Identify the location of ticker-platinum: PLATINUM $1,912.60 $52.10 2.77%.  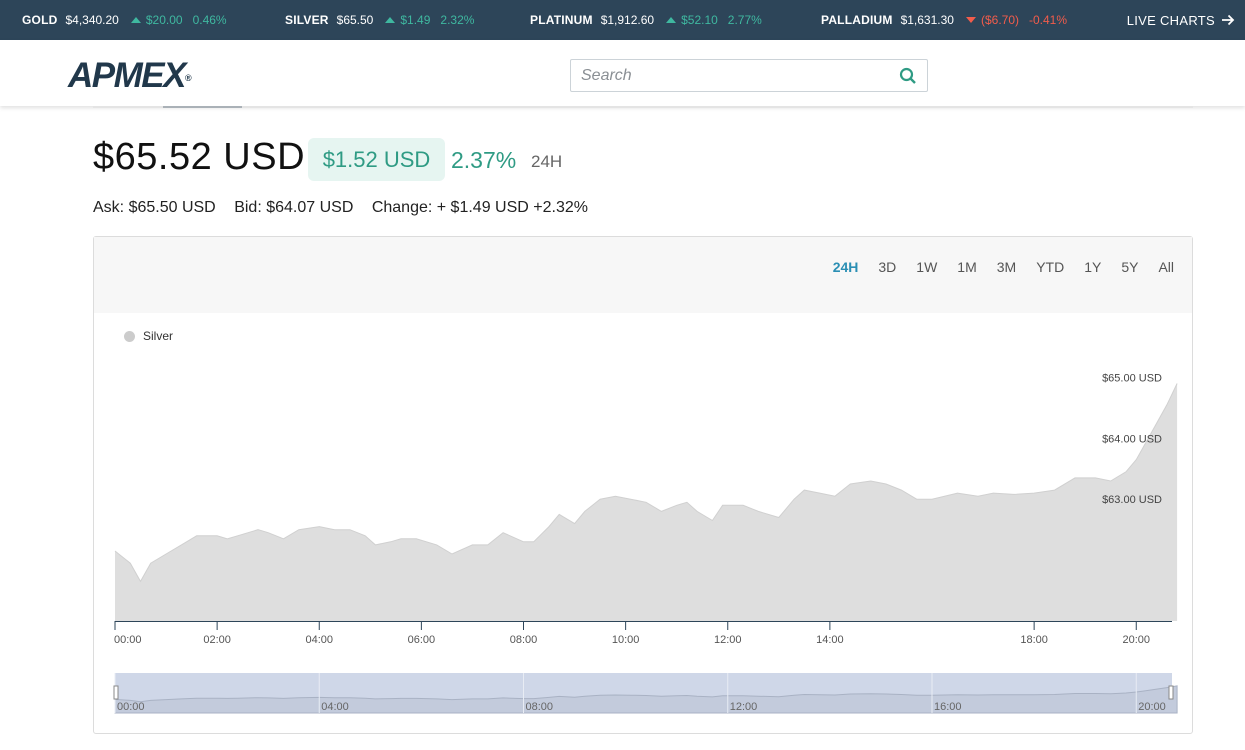
(646, 20).